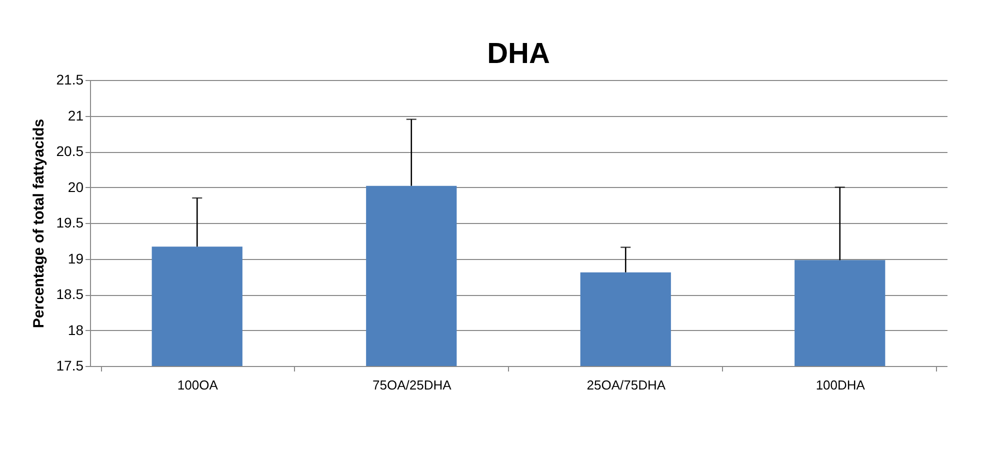 The height and width of the screenshot is (450, 995). Describe the element at coordinates (39, 223) in the screenshot. I see `y-axis-title: Percentage of total fattyacids` at that location.